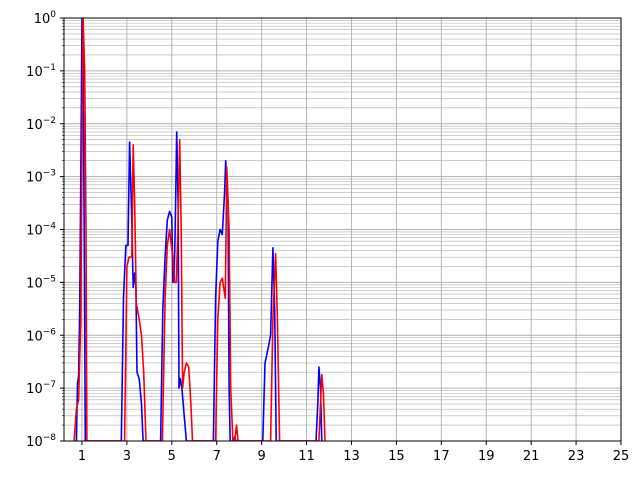  What do you see at coordinates (217, 456) in the screenshot?
I see `x-tick-label: 7` at bounding box center [217, 456].